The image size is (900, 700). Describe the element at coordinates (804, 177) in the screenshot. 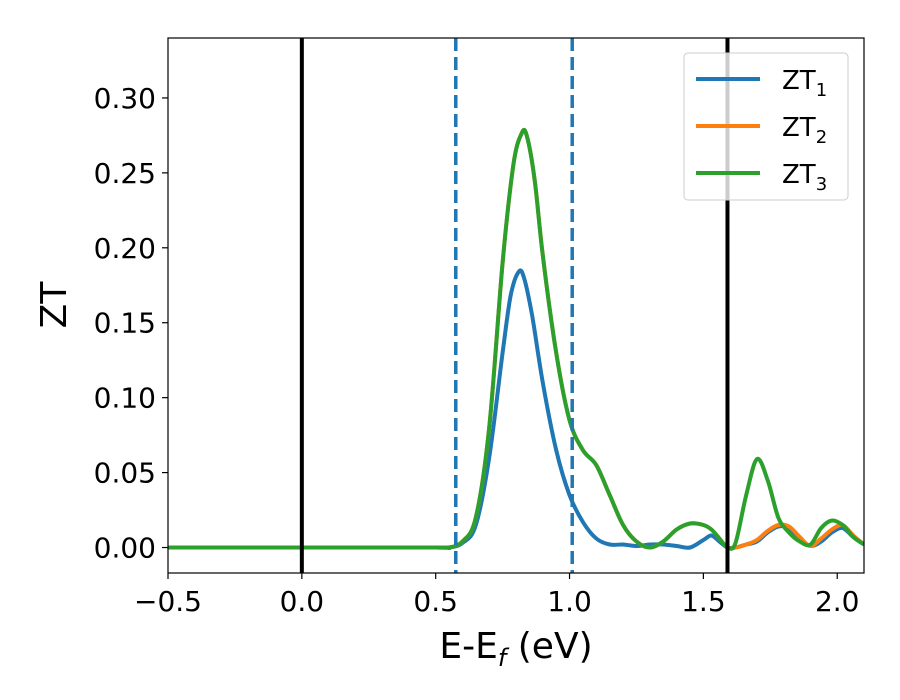

I see `legend-label-3: ZT3` at that location.